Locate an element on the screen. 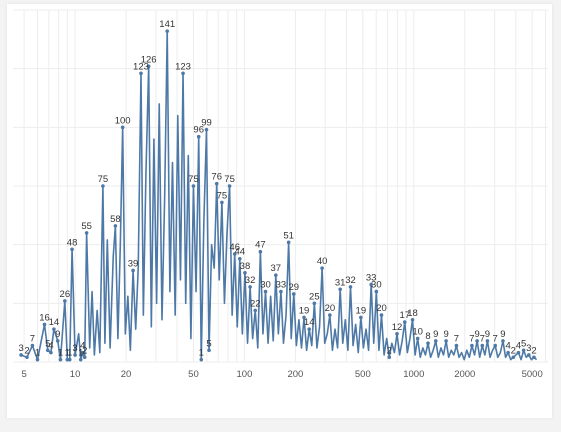 The width and height of the screenshot is (561, 432). x-tick-label: 20 is located at coordinates (126, 374).